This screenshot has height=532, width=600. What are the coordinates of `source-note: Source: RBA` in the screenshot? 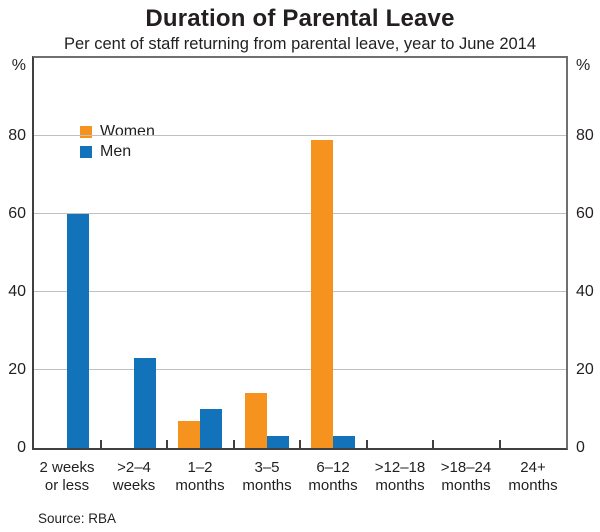 It's located at (77, 518).